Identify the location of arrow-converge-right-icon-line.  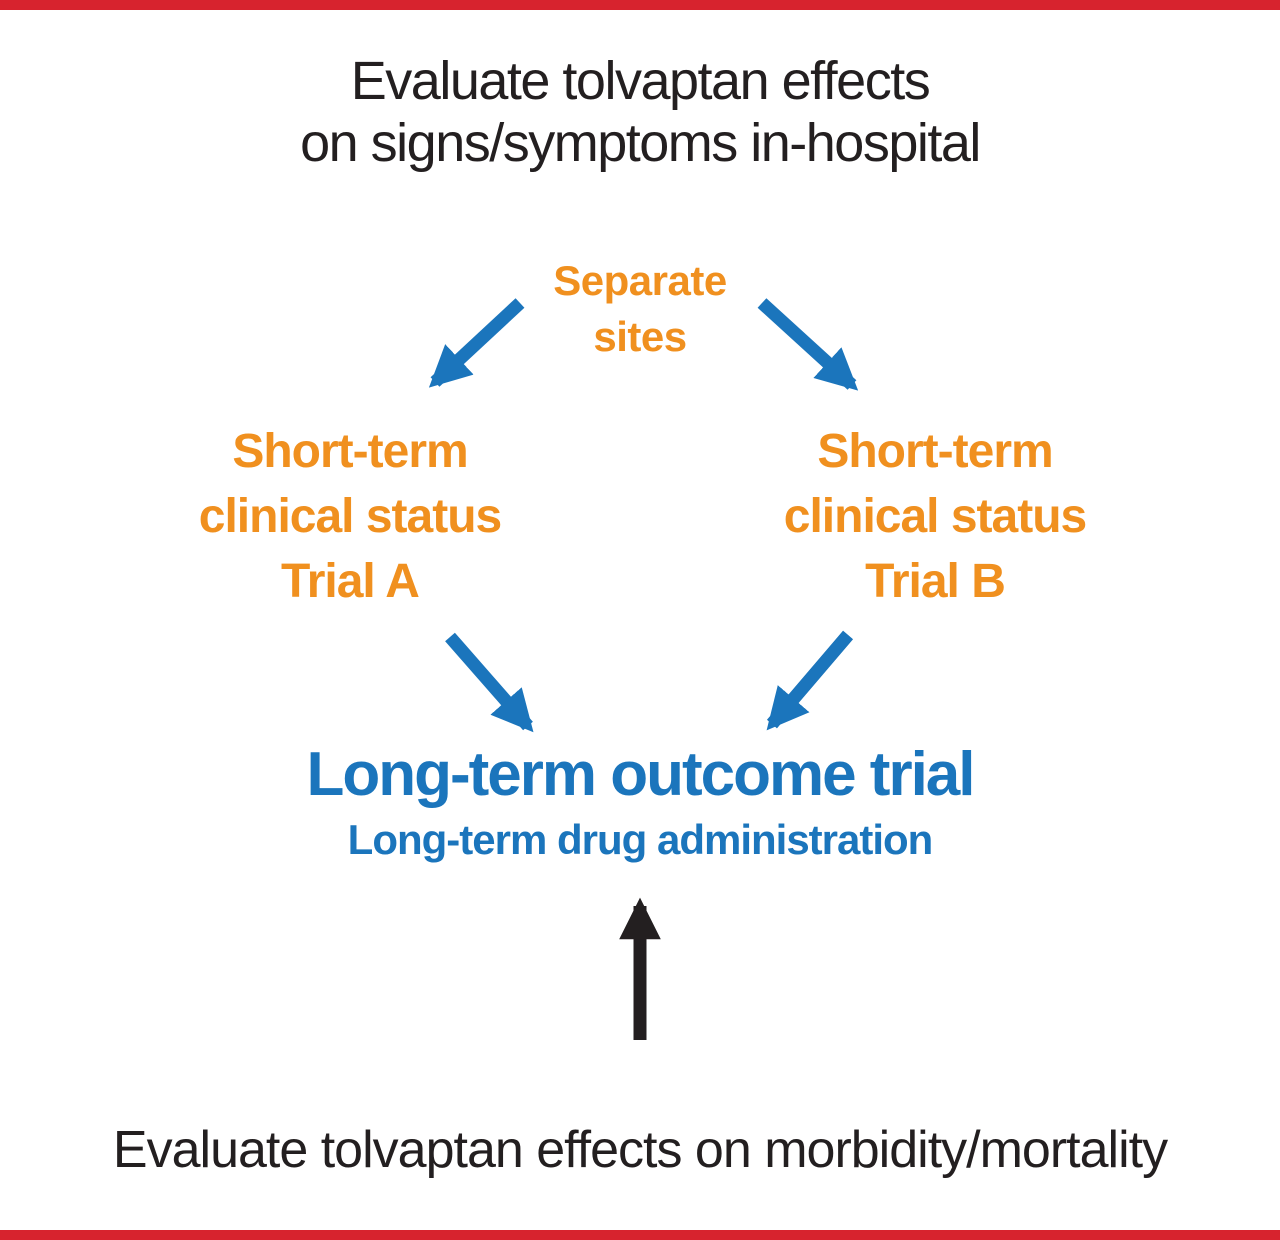
(810, 679).